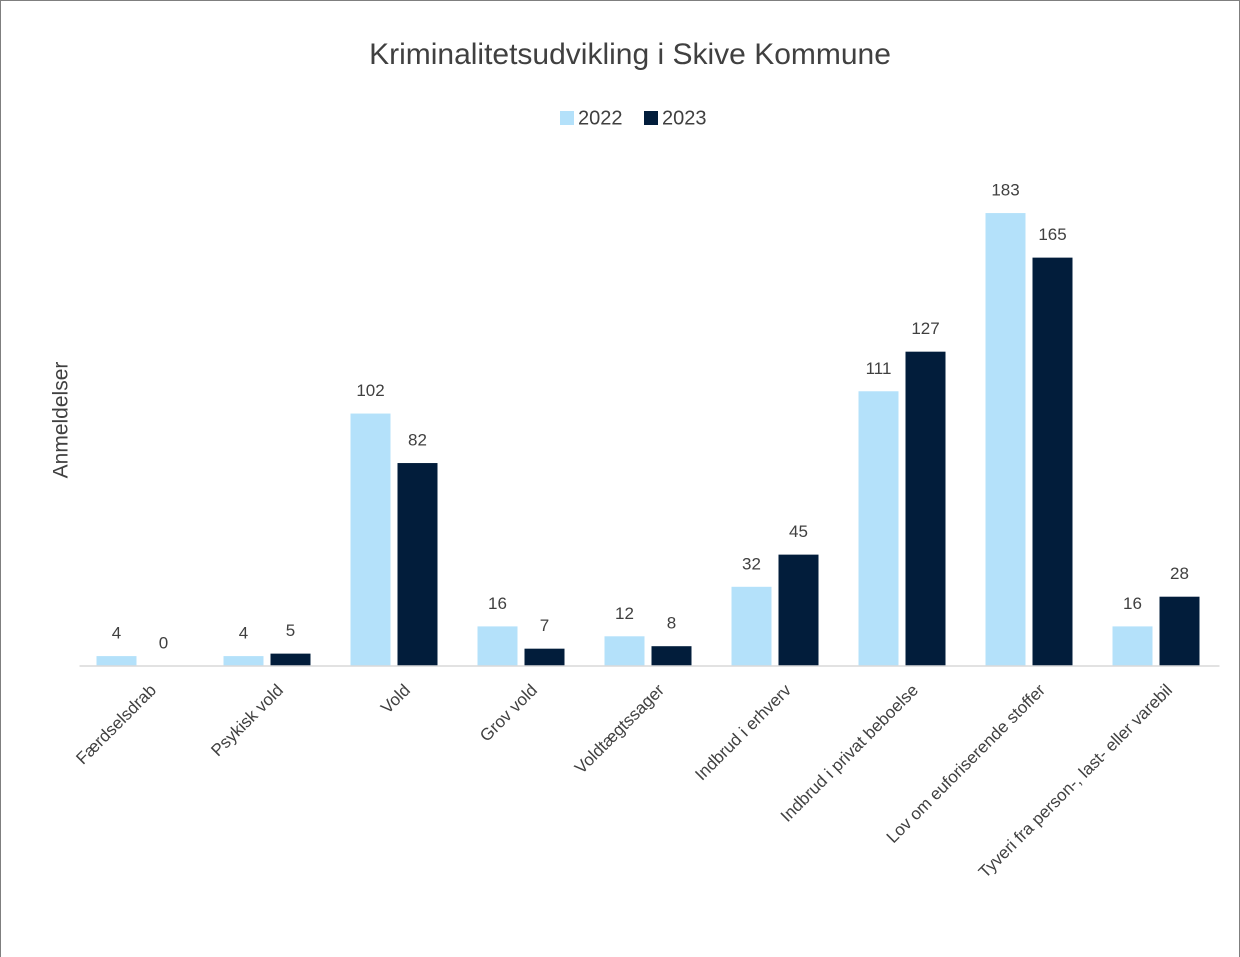  I want to click on data-label: 165, so click(1052, 234).